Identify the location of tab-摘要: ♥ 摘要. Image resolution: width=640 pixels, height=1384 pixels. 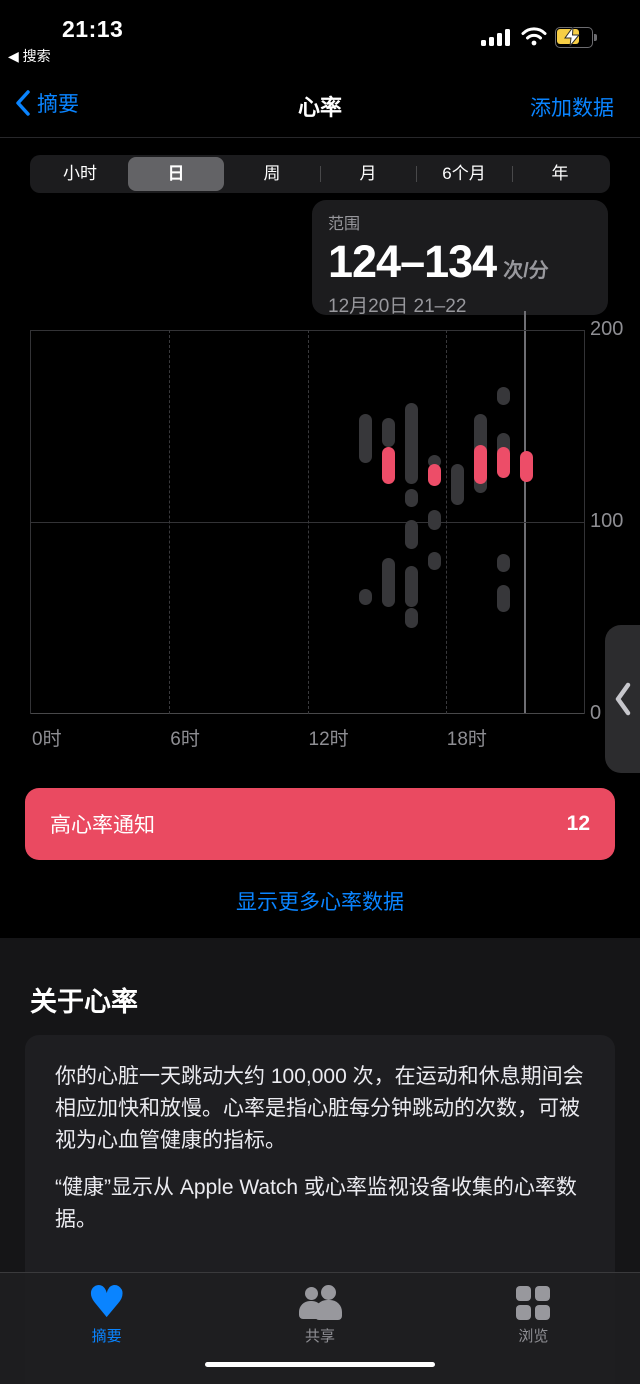
(106, 1328).